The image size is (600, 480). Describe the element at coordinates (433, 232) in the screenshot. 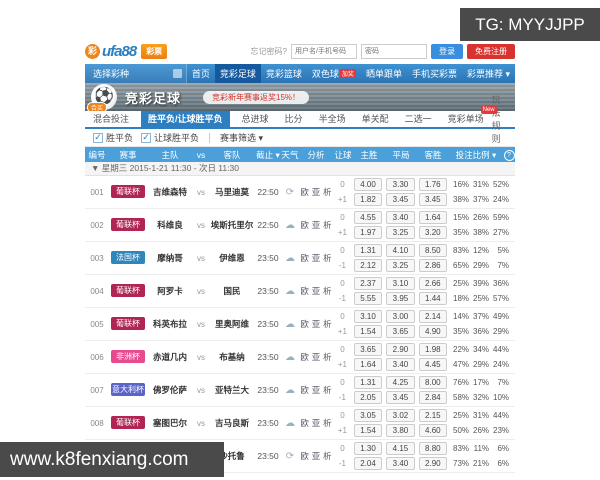

I see `odds-button: 3.20` at that location.